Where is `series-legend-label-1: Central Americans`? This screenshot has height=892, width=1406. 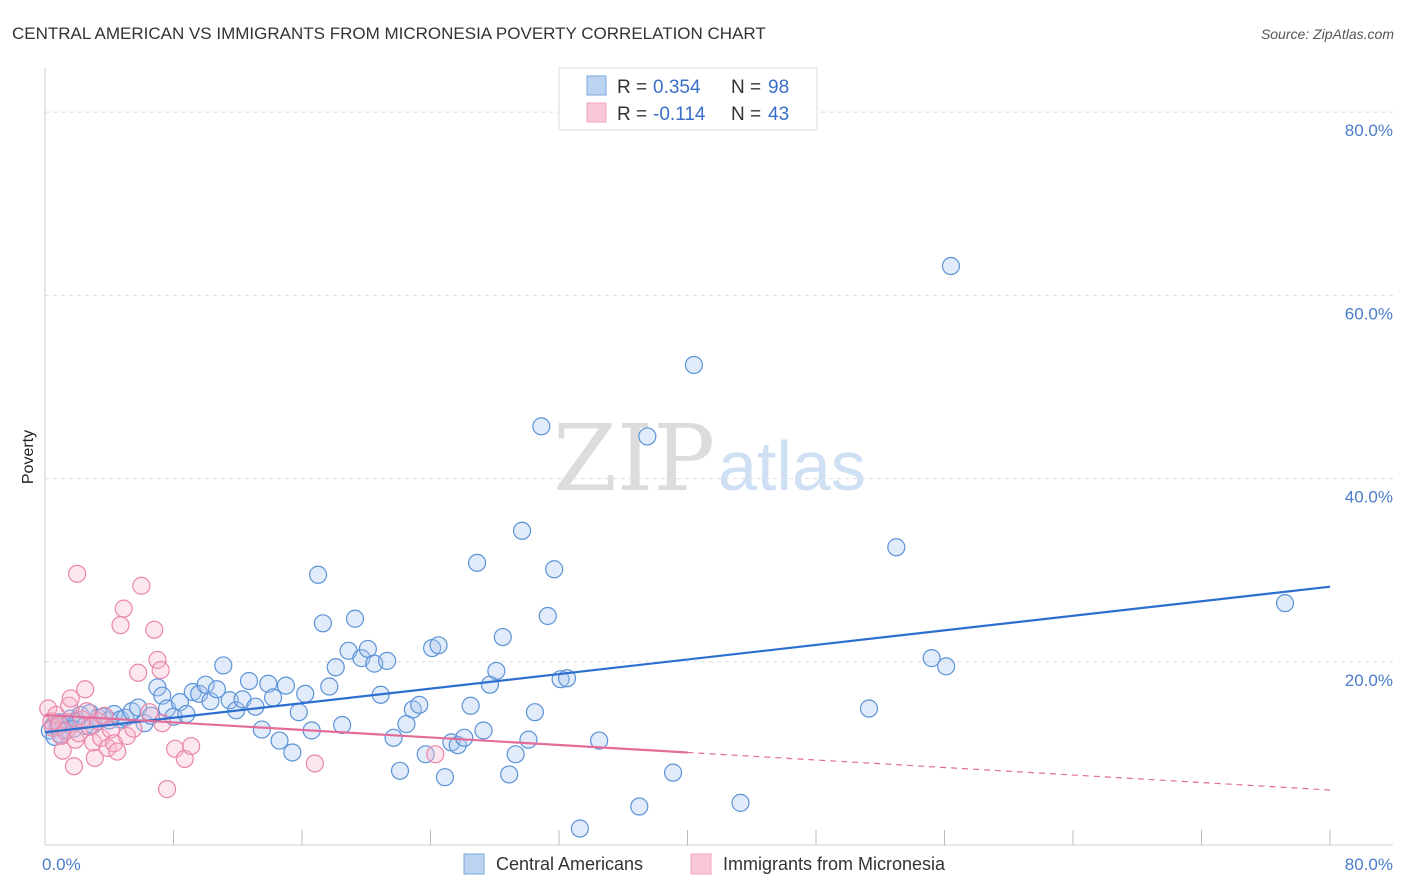 series-legend-label-1: Central Americans is located at coordinates (569, 864).